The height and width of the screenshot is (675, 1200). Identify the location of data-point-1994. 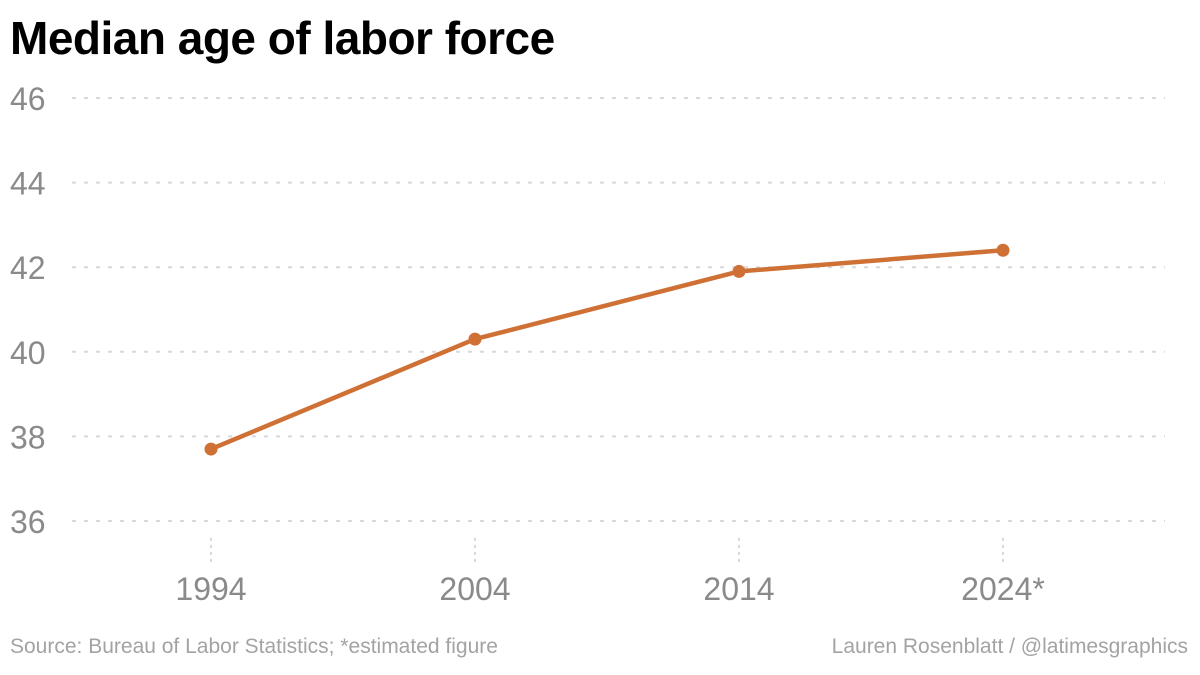
(211, 449).